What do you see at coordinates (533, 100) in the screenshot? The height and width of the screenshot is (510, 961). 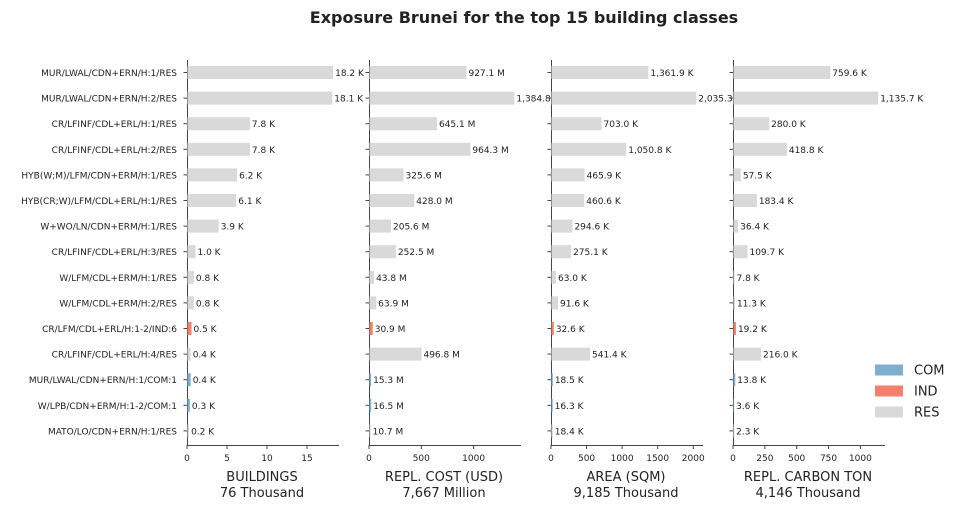 I see `value-label: 1,384.8` at bounding box center [533, 100].